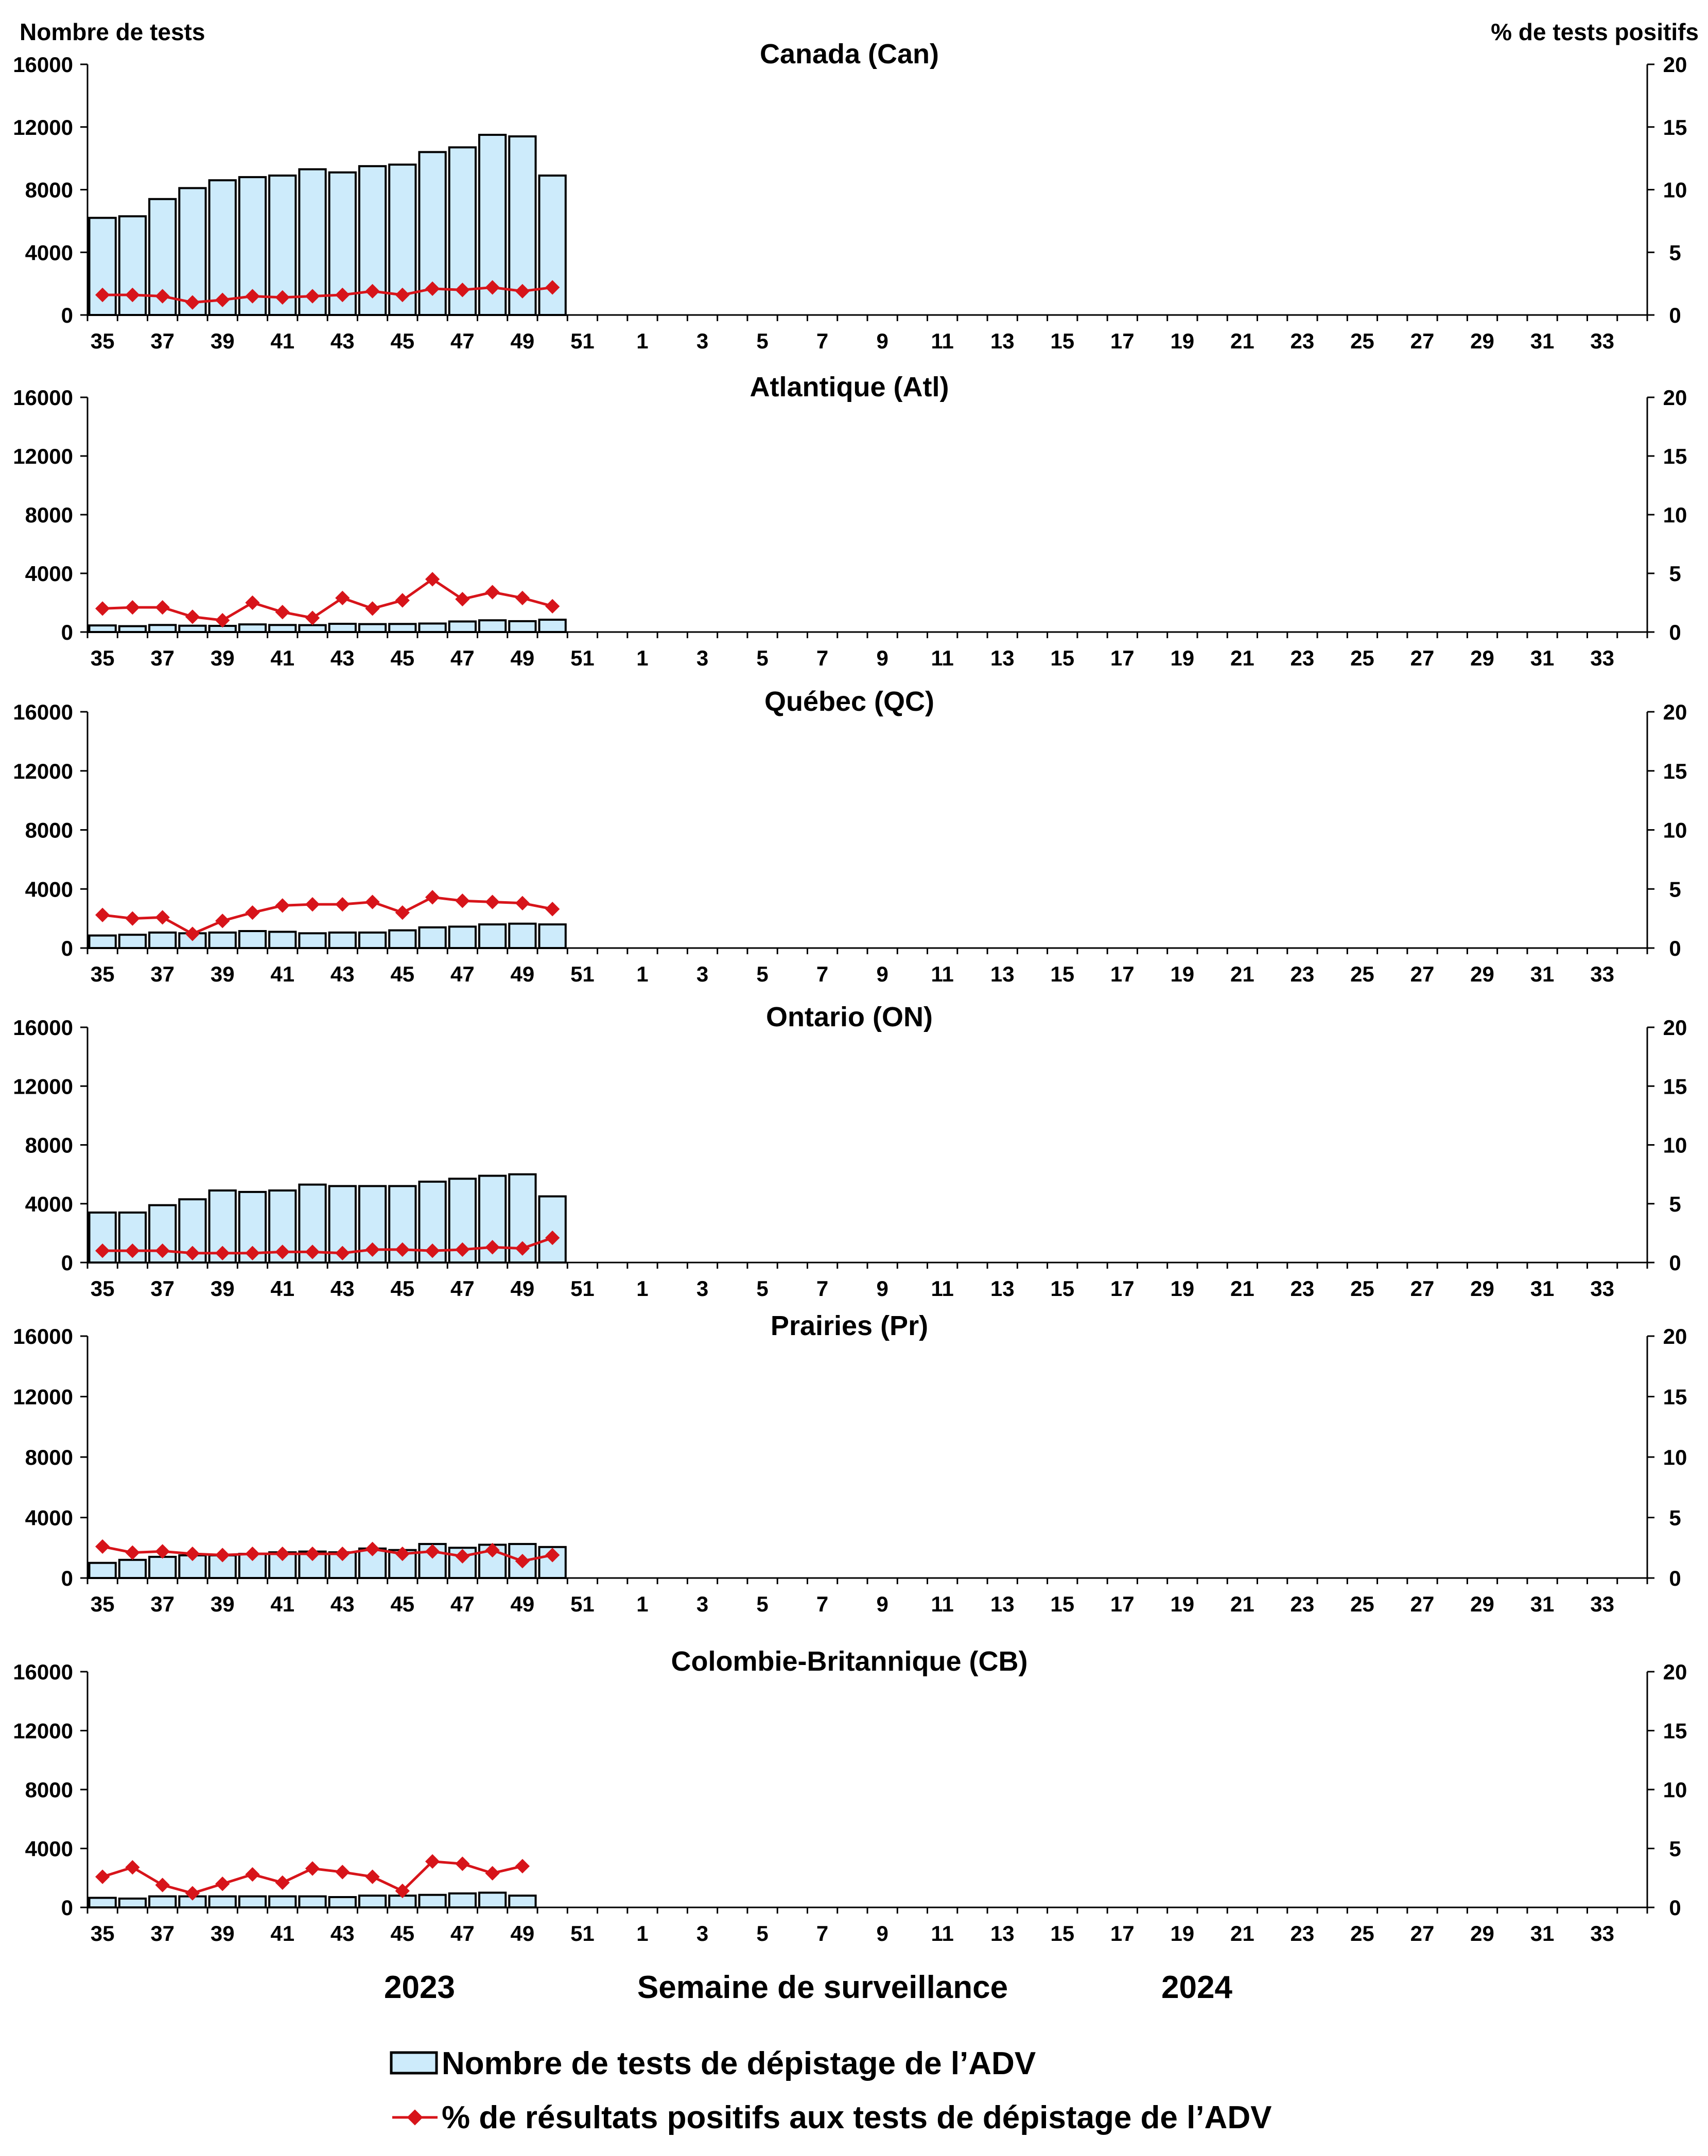 Image resolution: width=1708 pixels, height=2156 pixels. Describe the element at coordinates (1543, 1289) in the screenshot. I see `x-tick-label: 31` at that location.